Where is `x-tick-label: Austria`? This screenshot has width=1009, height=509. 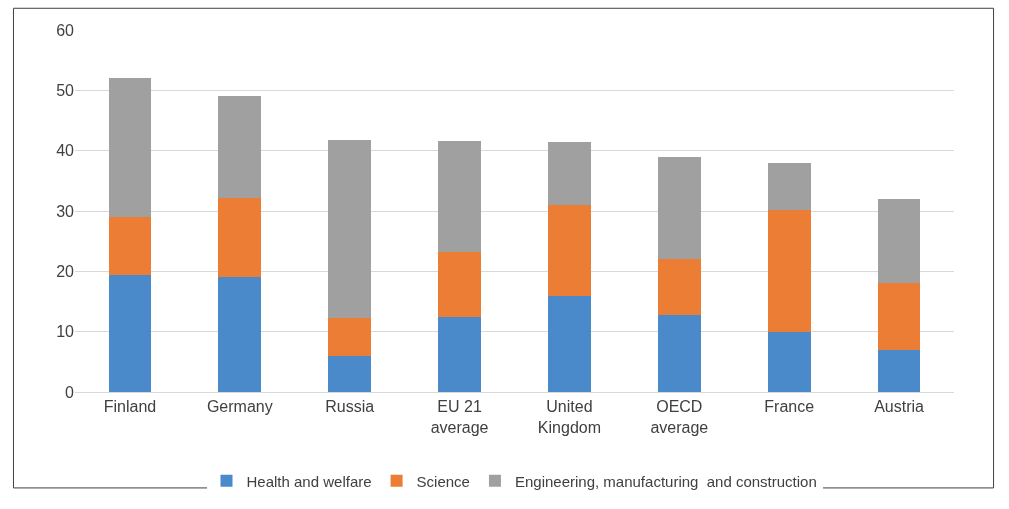 x-tick-label: Austria is located at coordinates (899, 407).